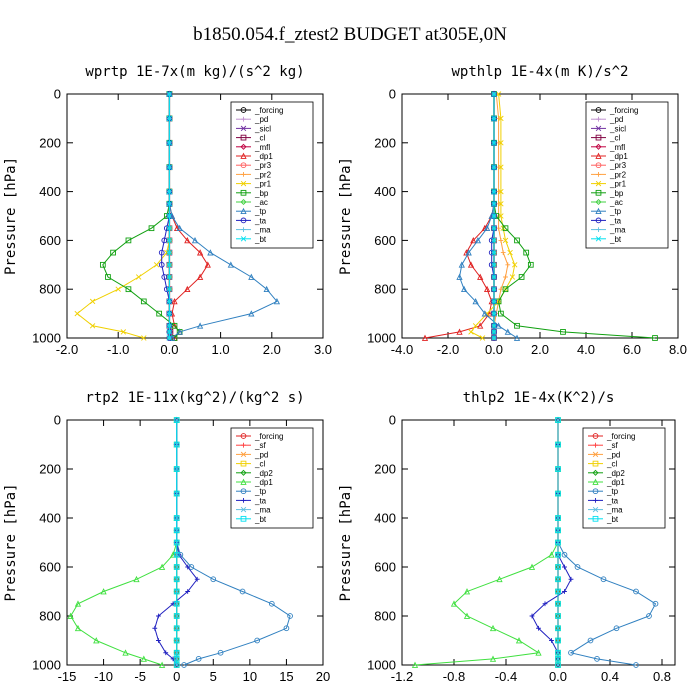 This screenshot has width=700, height=700. What do you see at coordinates (260, 445) in the screenshot?
I see `legend-label: _sf` at bounding box center [260, 445].